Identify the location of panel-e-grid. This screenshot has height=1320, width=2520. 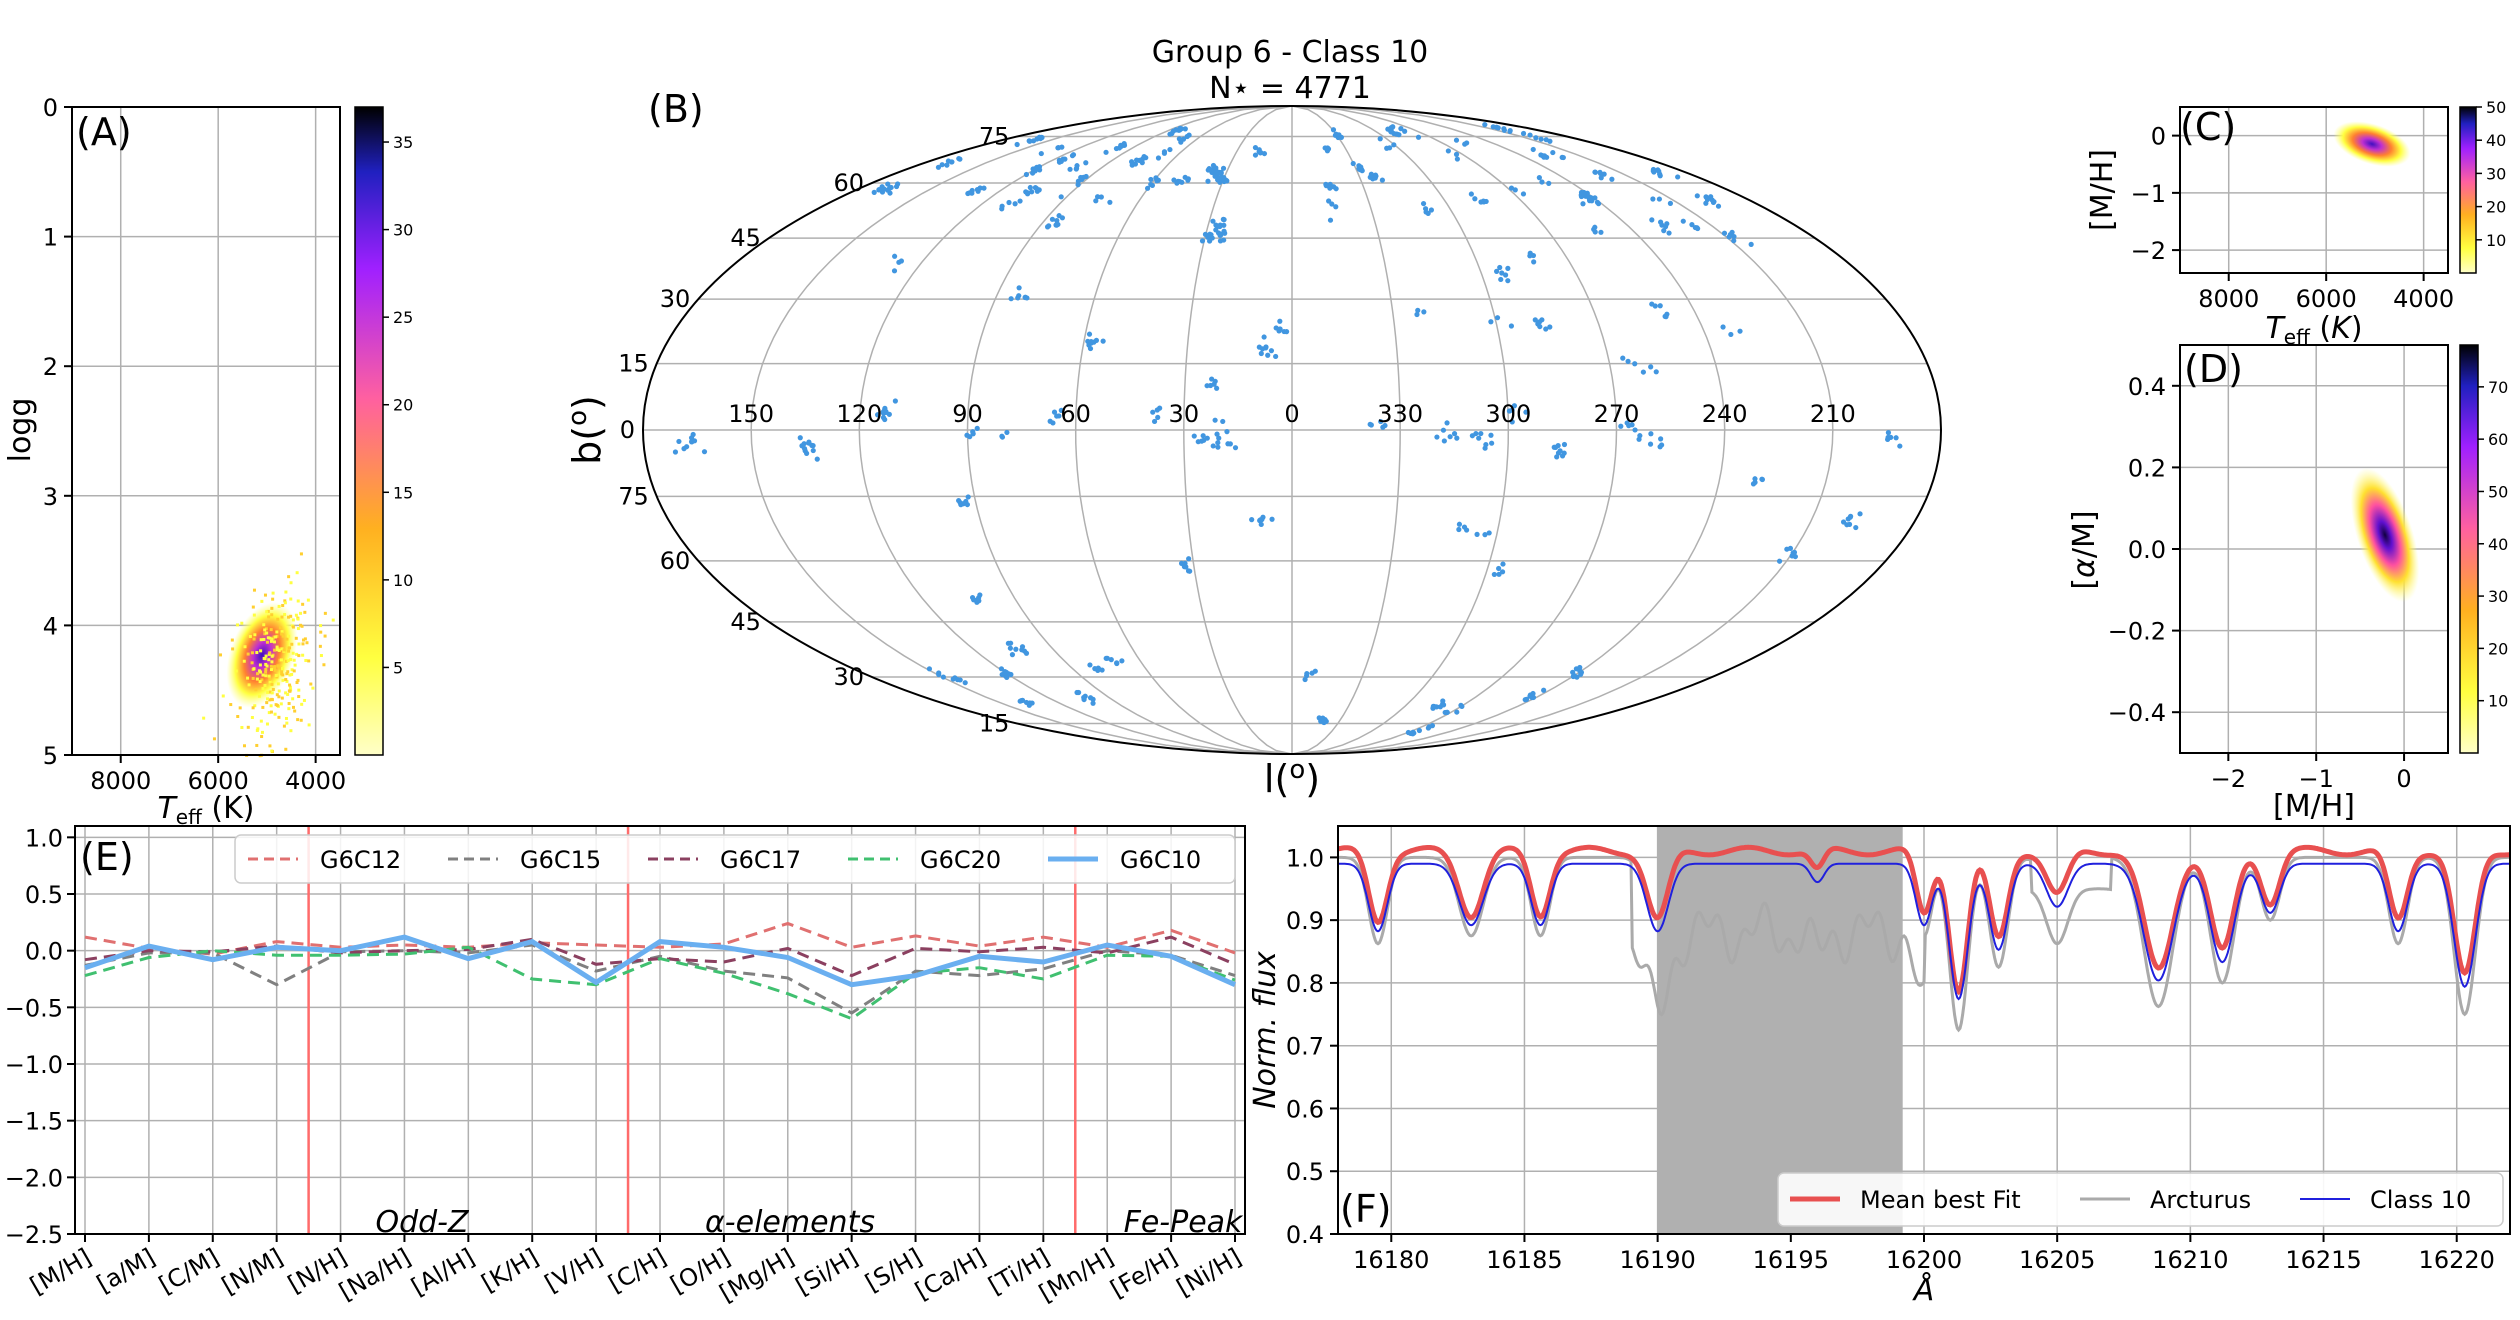
(660, 1030).